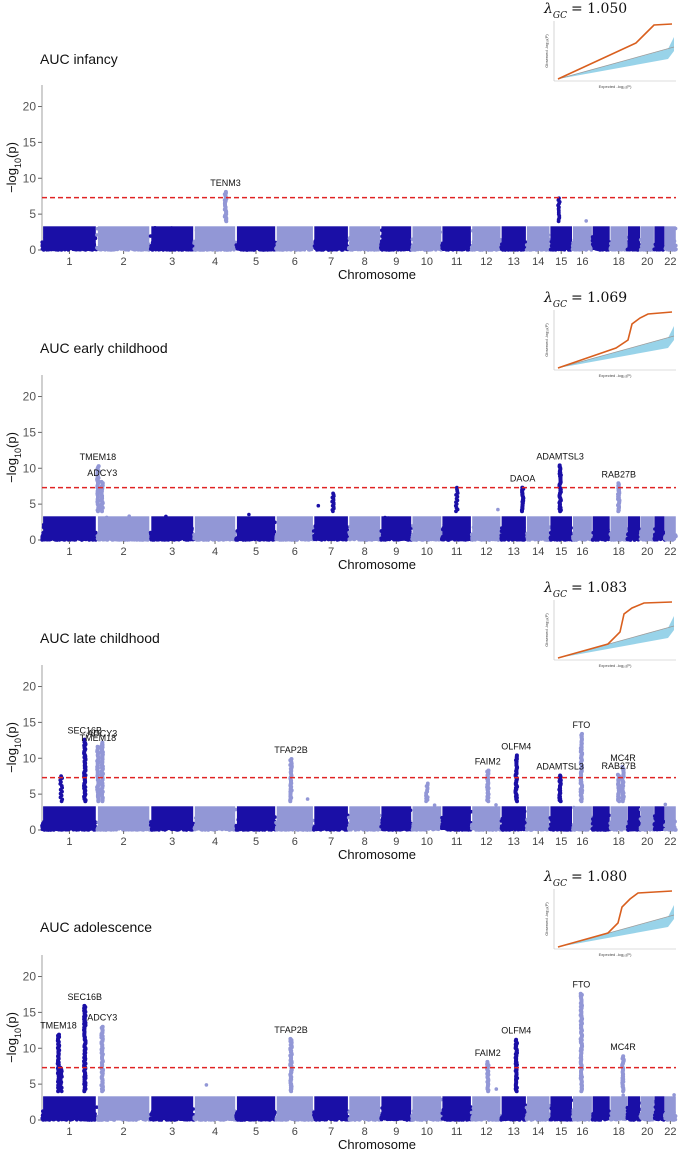 The image size is (685, 1153). I want to click on panel-title: AUC infancy, so click(79, 59).